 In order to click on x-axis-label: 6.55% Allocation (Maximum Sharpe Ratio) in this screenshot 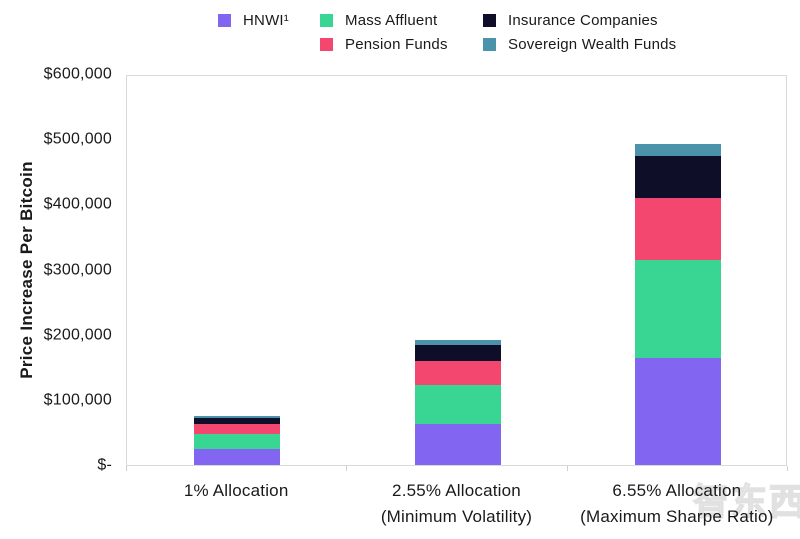, I will do `click(677, 504)`.